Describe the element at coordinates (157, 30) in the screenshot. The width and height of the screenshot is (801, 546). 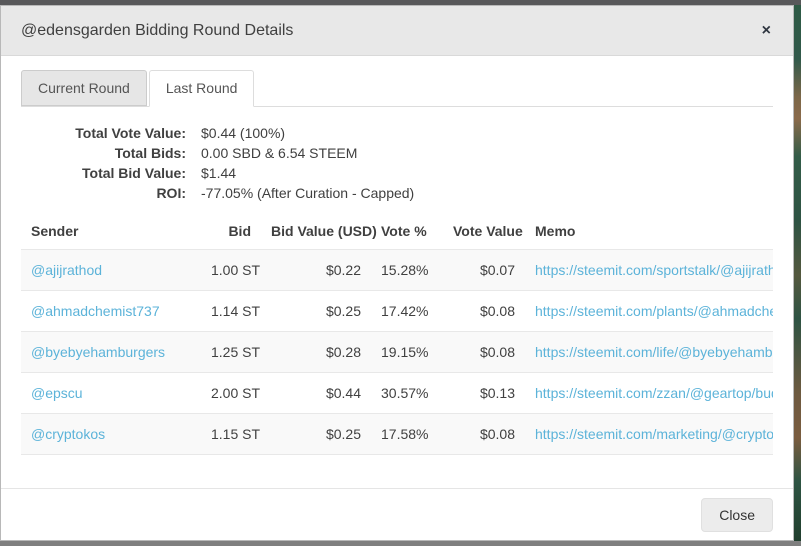
I see `page-title: @edensgarden Bidding Round Details` at that location.